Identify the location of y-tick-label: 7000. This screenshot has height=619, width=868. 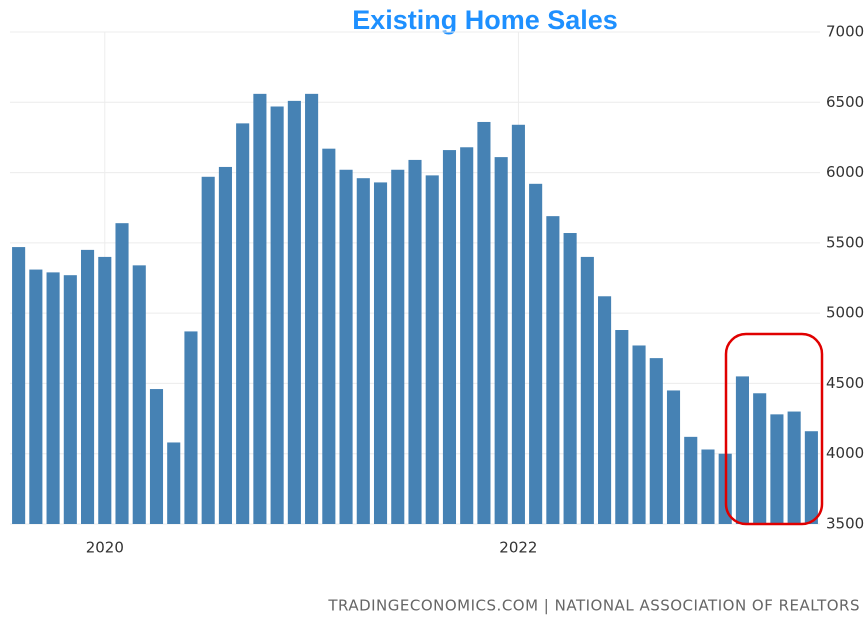
(845, 32).